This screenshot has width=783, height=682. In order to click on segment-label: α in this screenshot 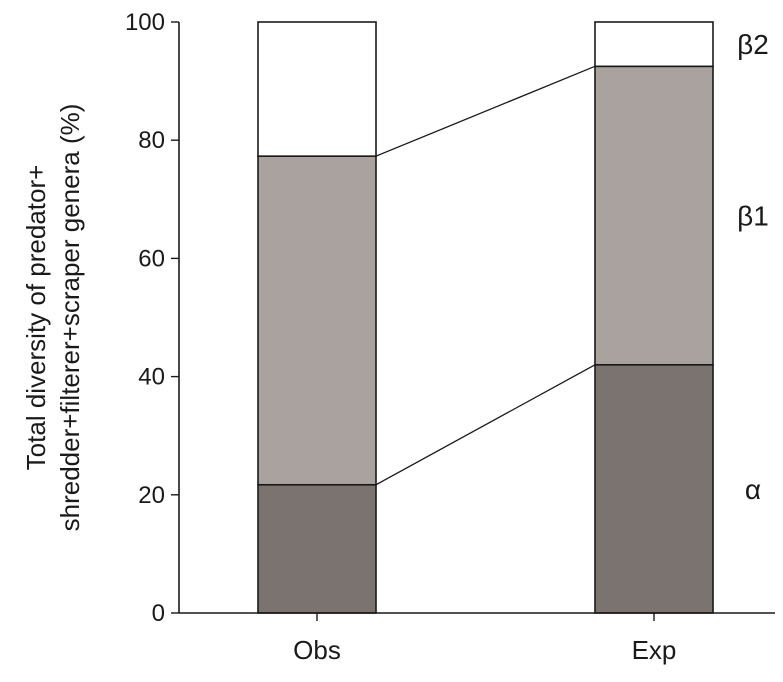, I will do `click(753, 489)`.